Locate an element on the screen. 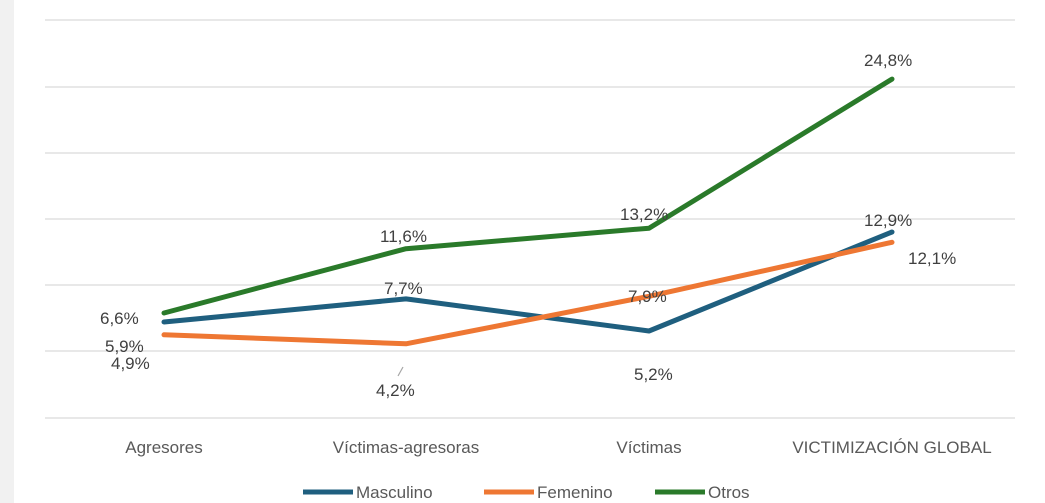 The width and height of the screenshot is (1045, 503). legend-item-femenino: Femenino is located at coordinates (548, 492).